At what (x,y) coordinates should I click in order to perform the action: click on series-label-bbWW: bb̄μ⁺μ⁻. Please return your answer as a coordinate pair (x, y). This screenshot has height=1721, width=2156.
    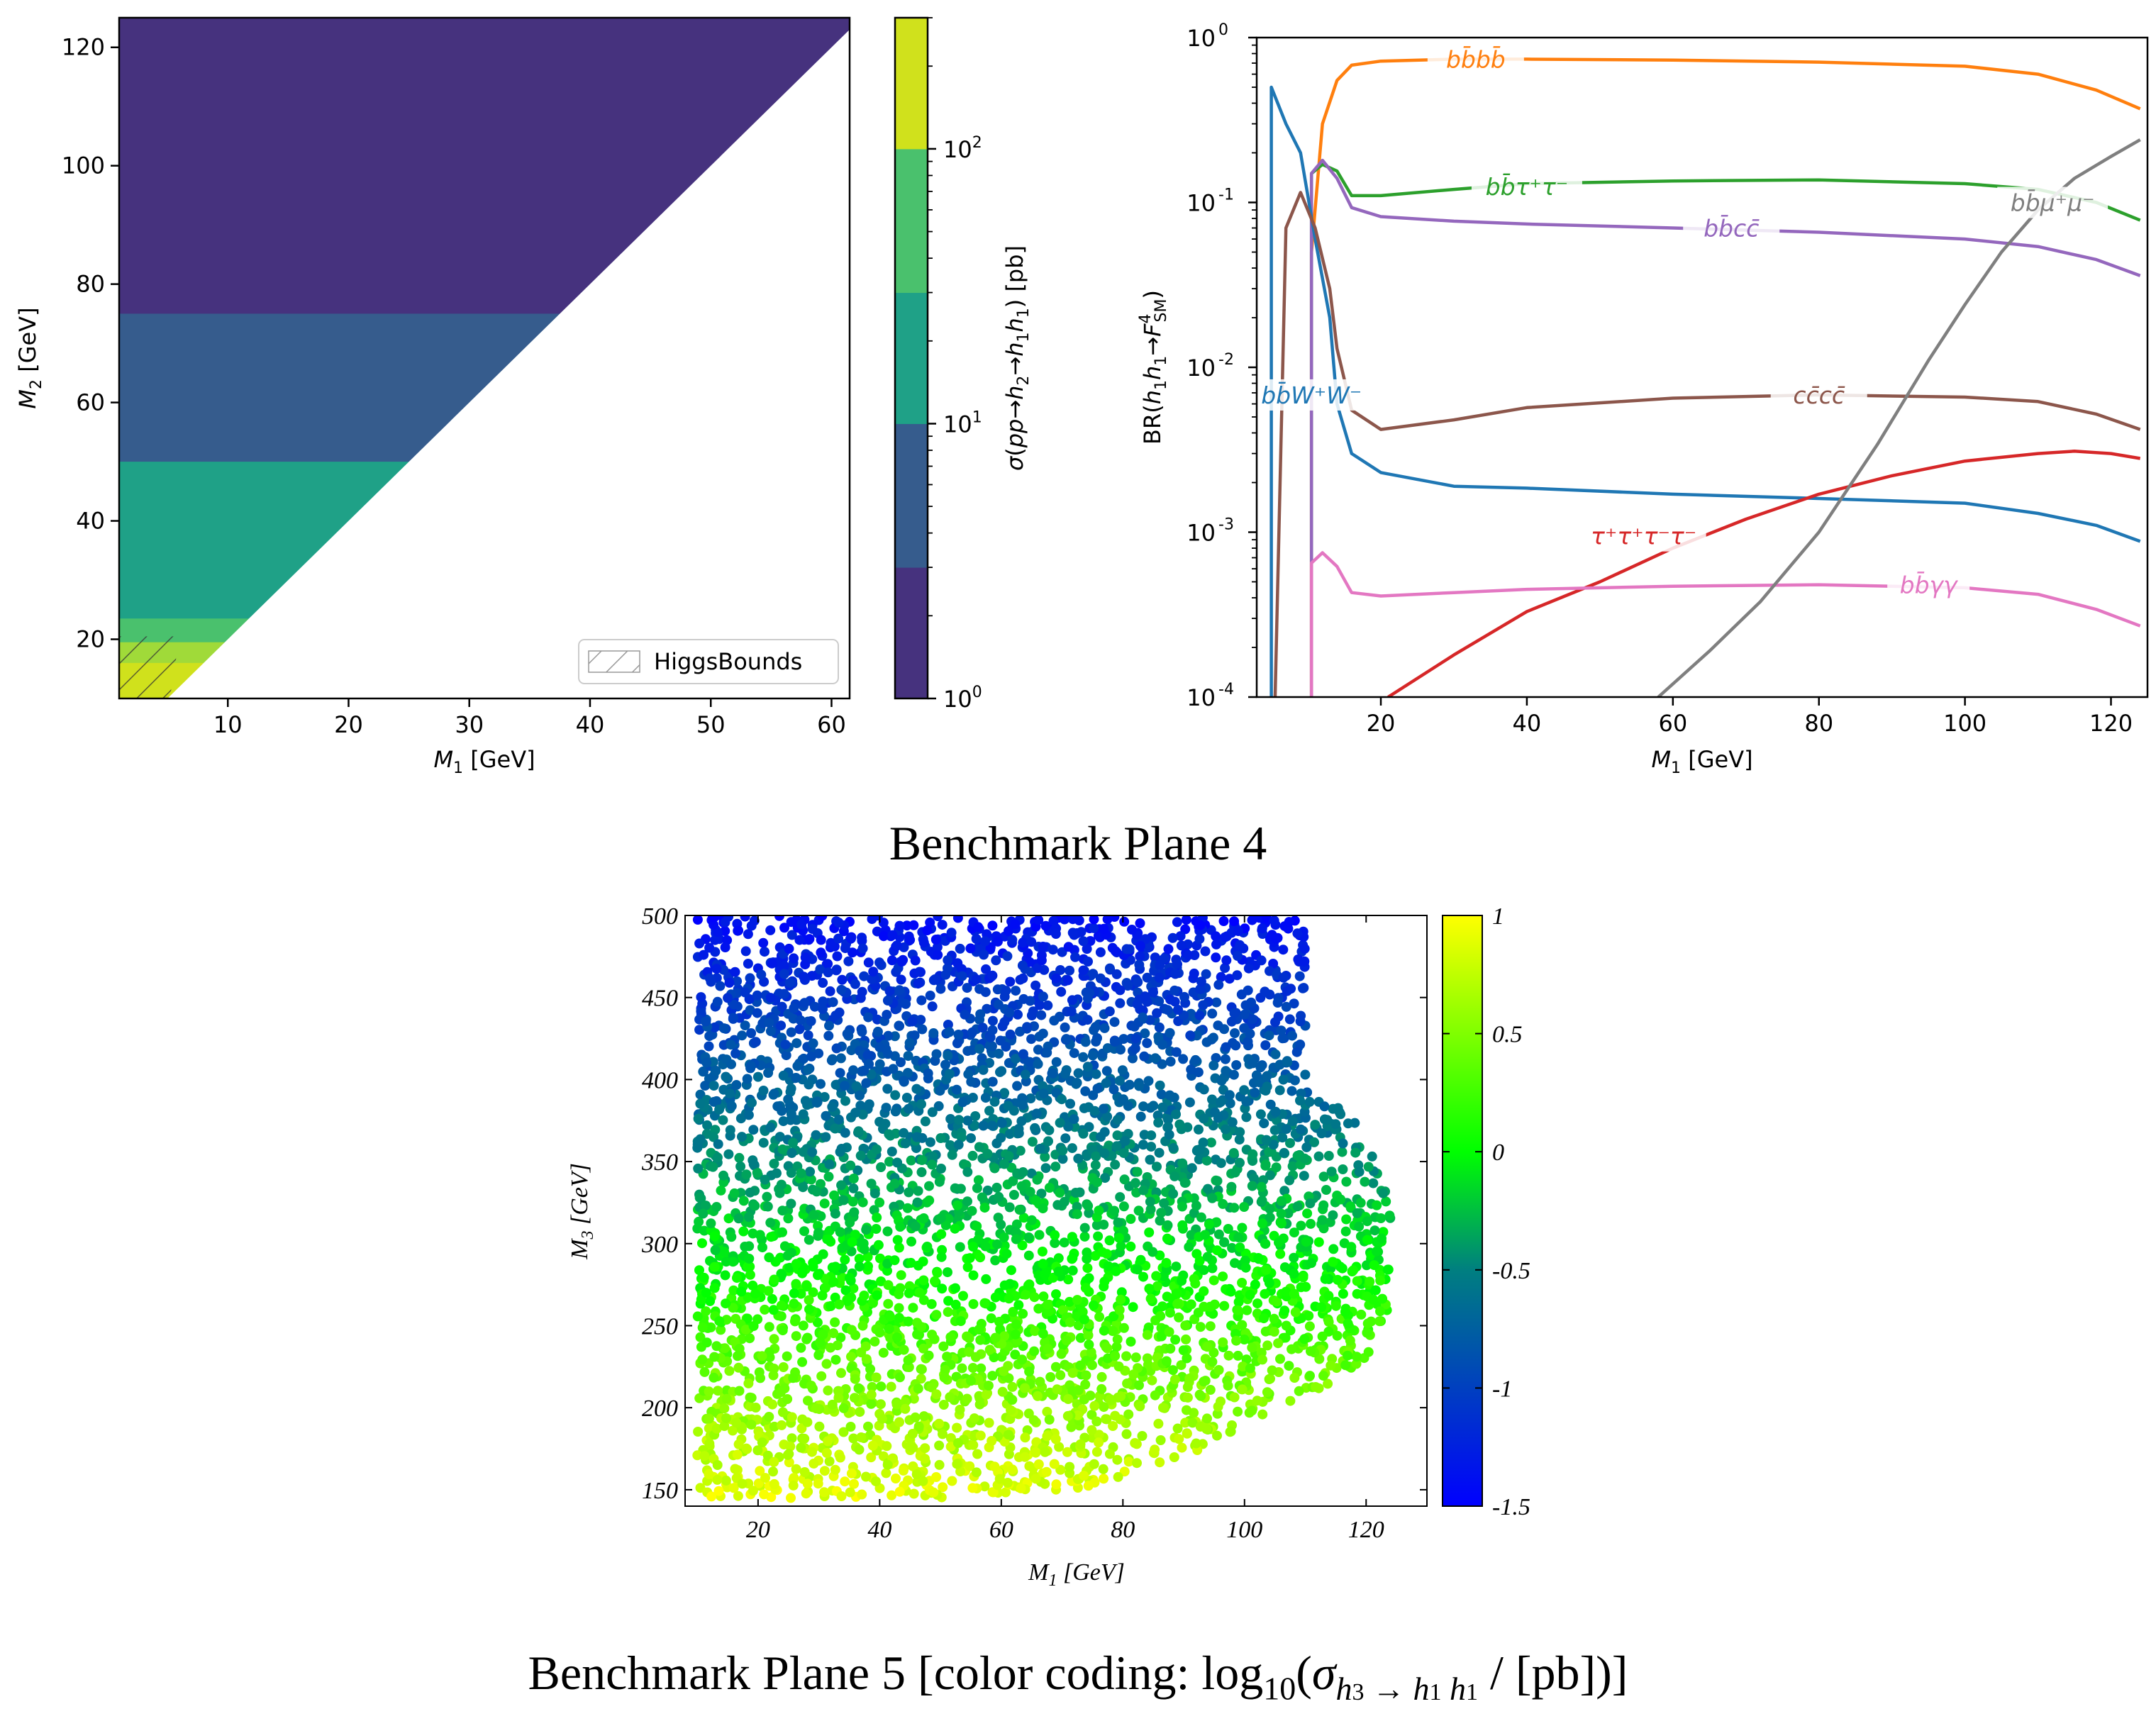
    Looking at the image, I should click on (2053, 202).